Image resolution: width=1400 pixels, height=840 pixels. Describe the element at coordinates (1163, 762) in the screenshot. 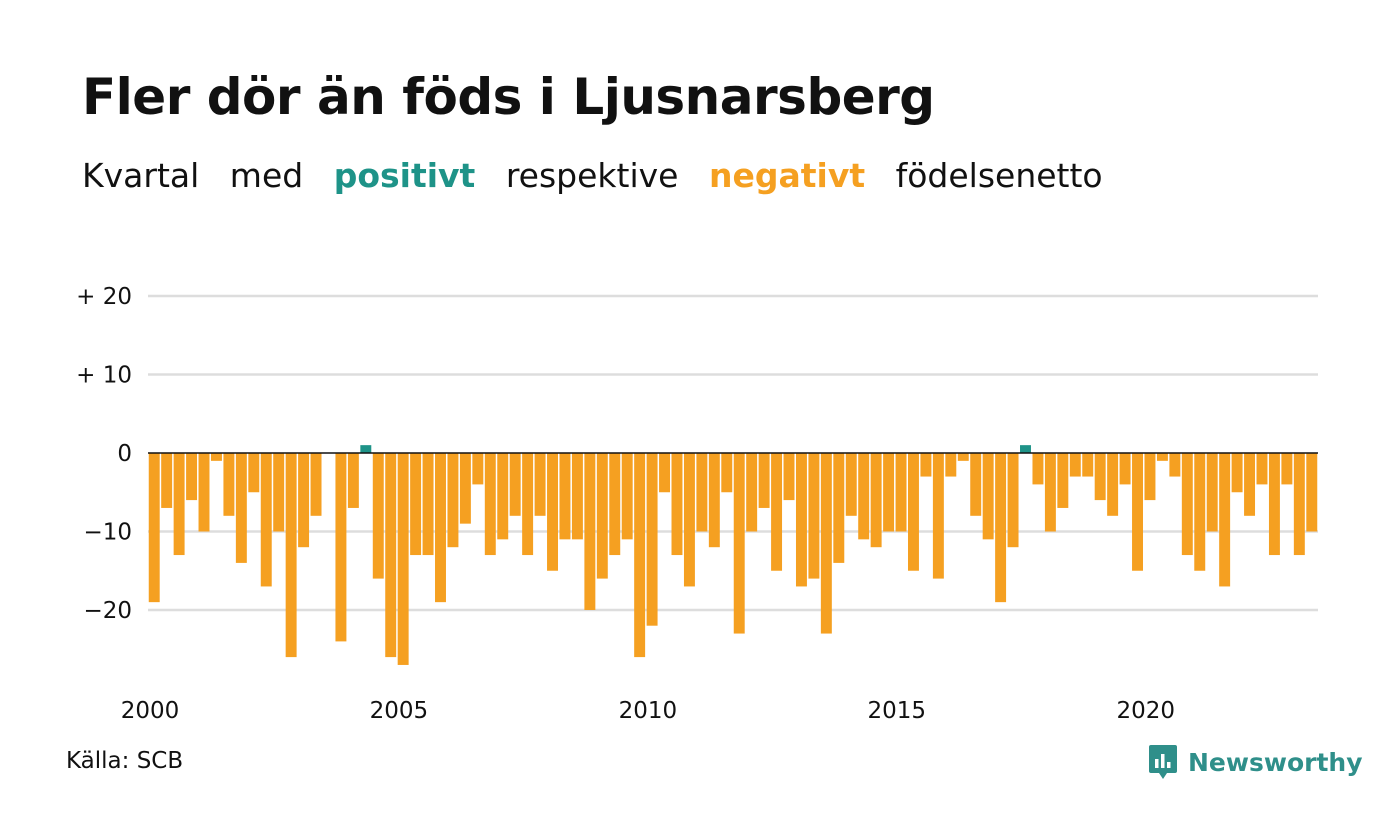

I see `chart-bubble-icon` at that location.